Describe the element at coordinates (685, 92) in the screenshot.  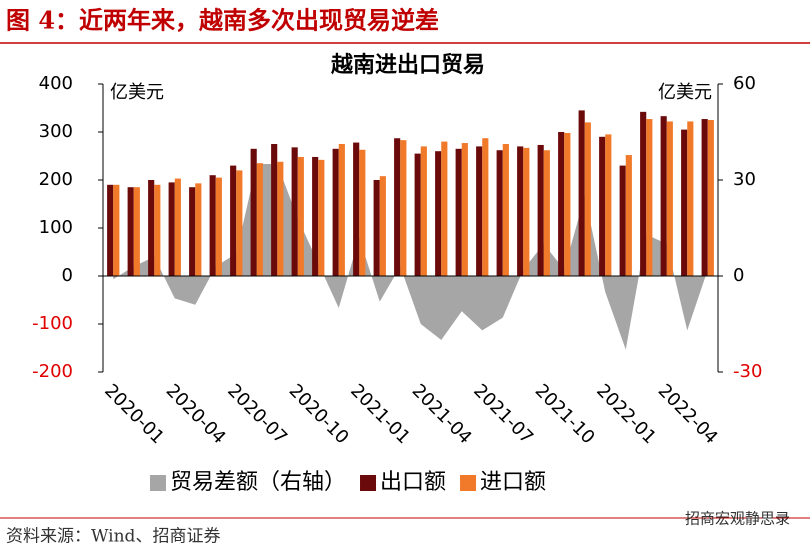
I see `y2-unit: 亿美元` at that location.